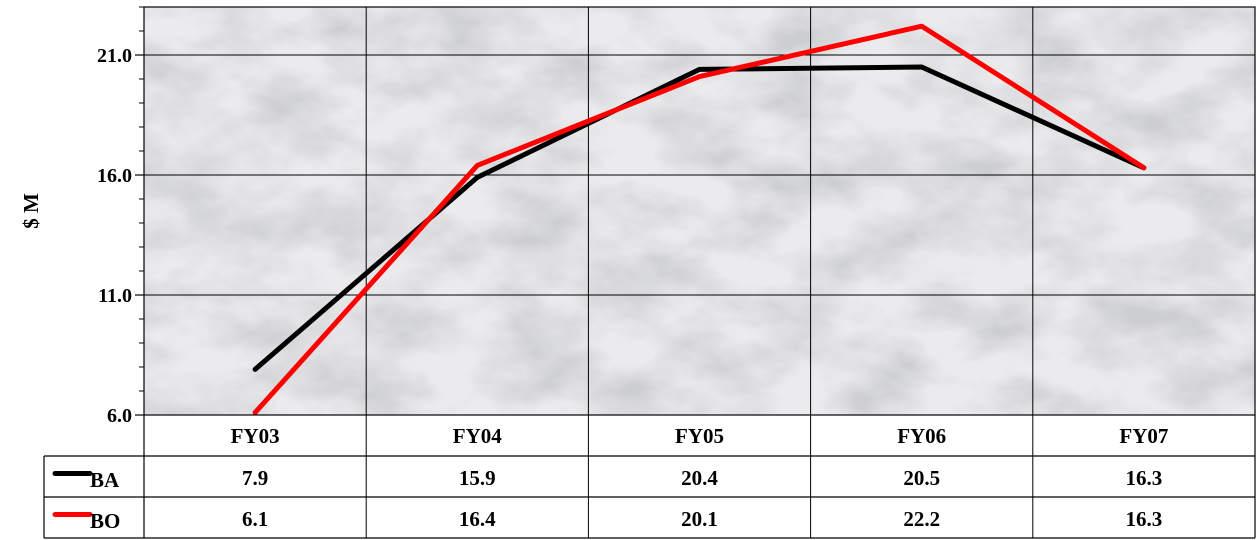 This screenshot has height=540, width=1256. Describe the element at coordinates (477, 519) in the screenshot. I see `data-value-label: 16.4` at that location.